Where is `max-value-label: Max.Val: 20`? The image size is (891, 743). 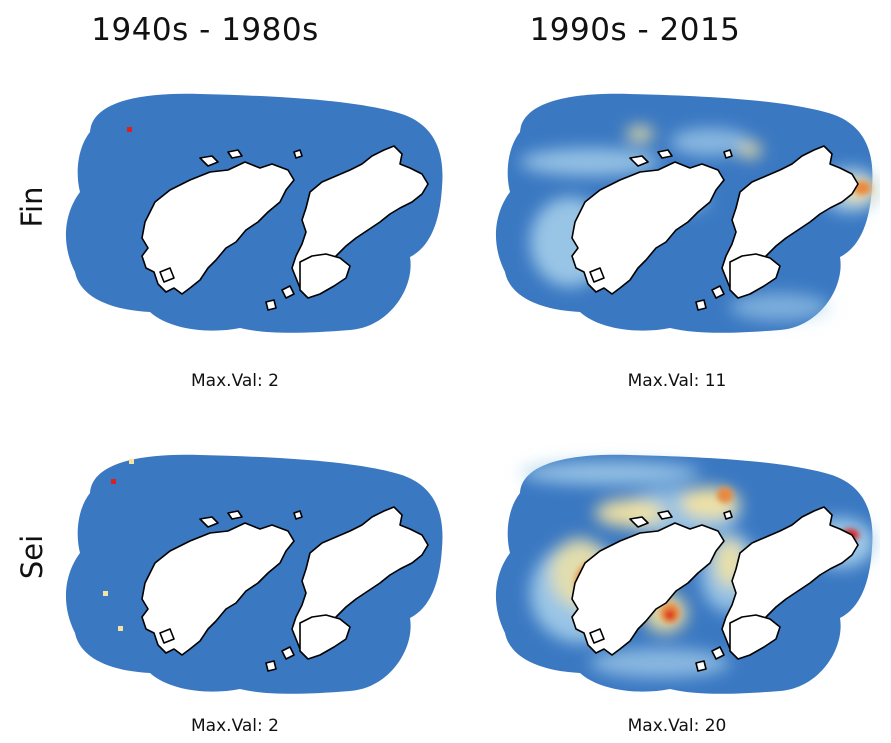 max-value-label: Max.Val: 20 is located at coordinates (677, 726).